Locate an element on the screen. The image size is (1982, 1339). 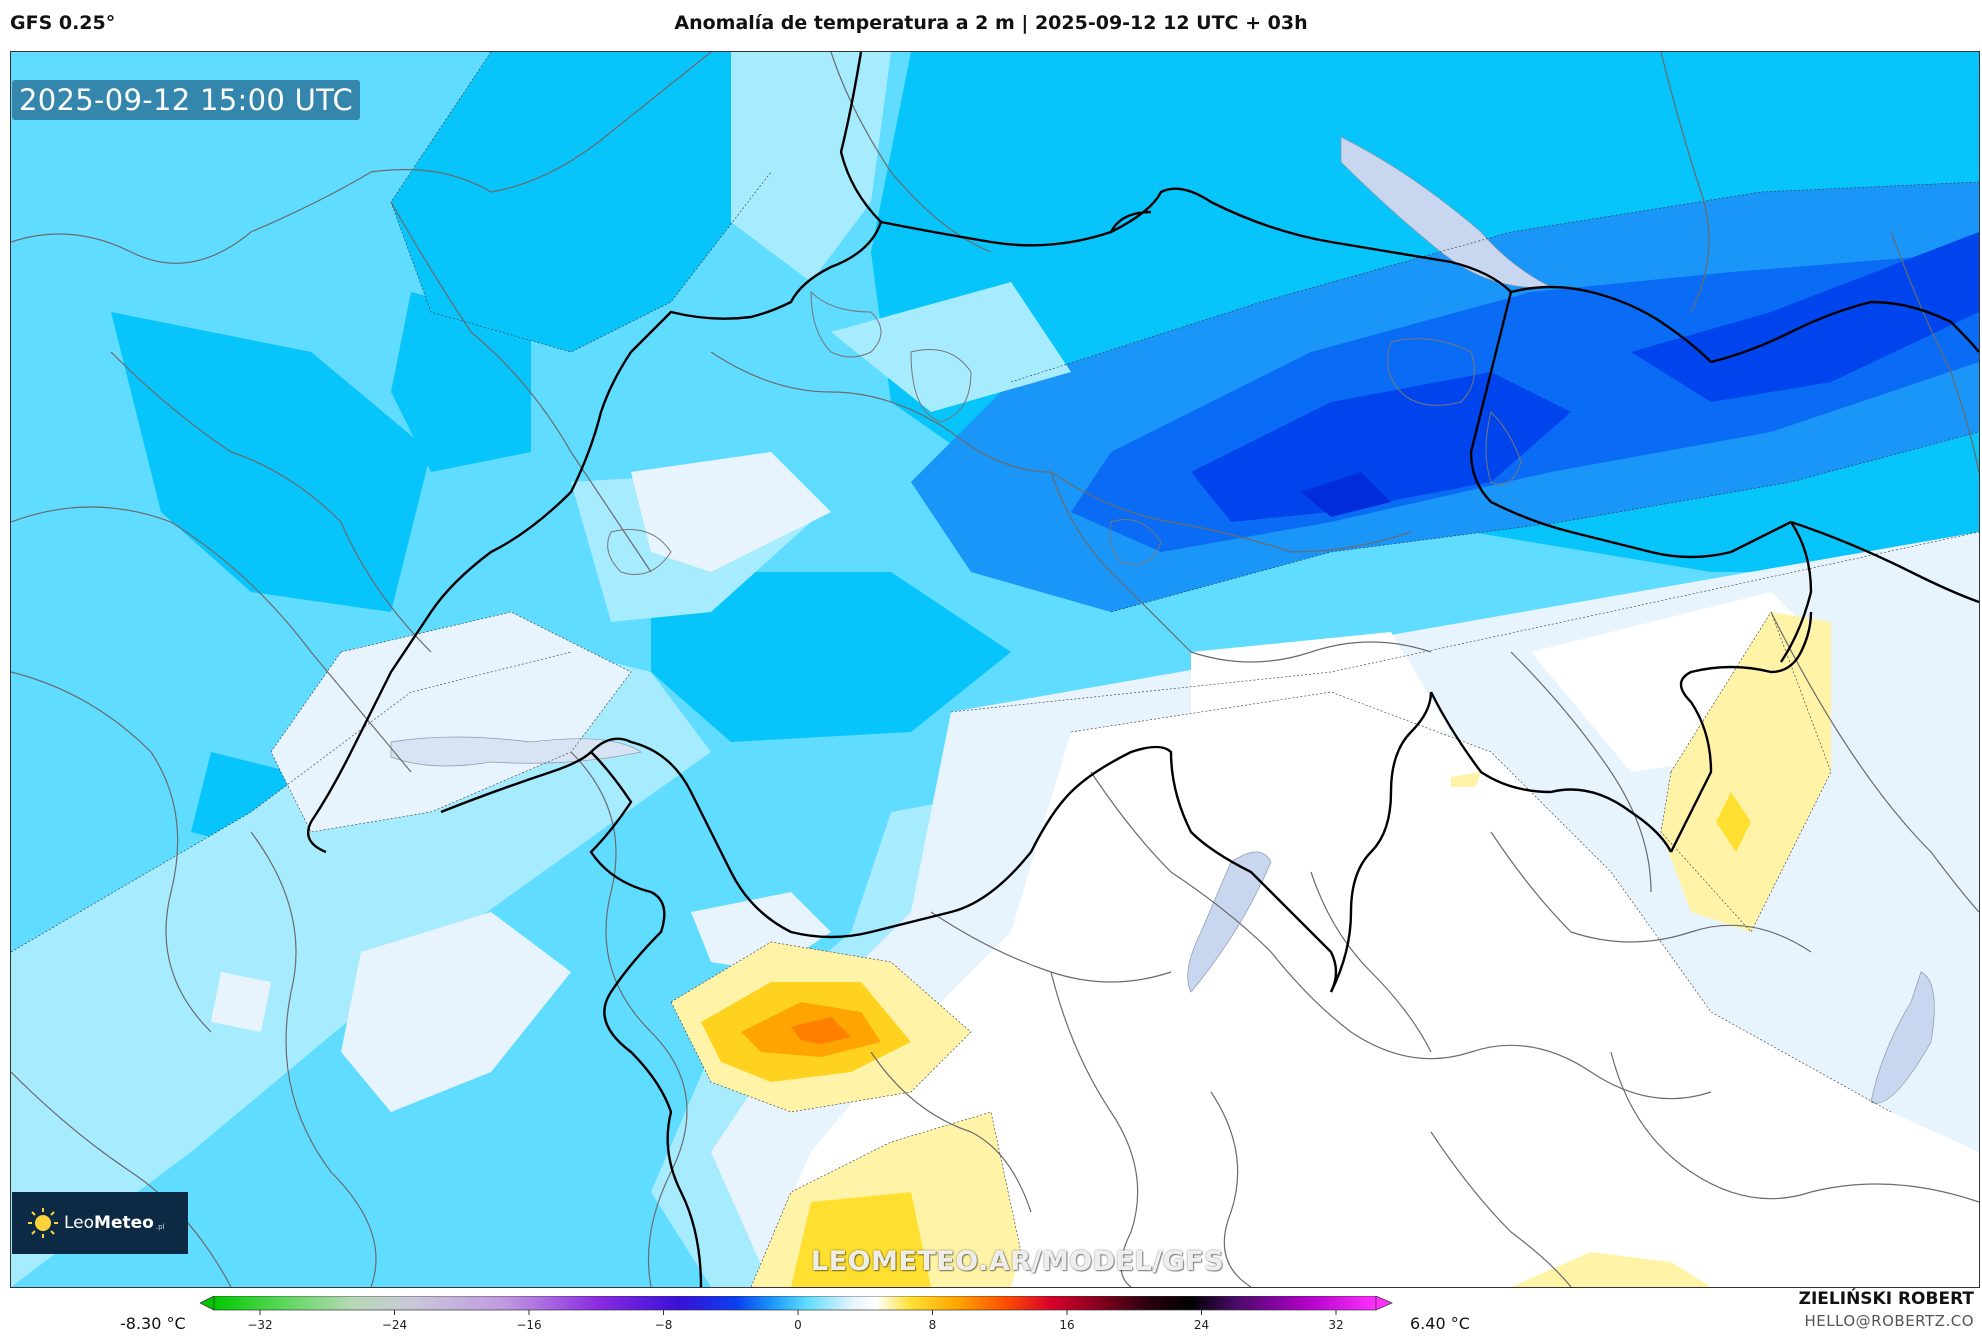
colorbar-ticks: −32 −24 −16 −8 0 8 16 24 32 is located at coordinates (795, 1321).